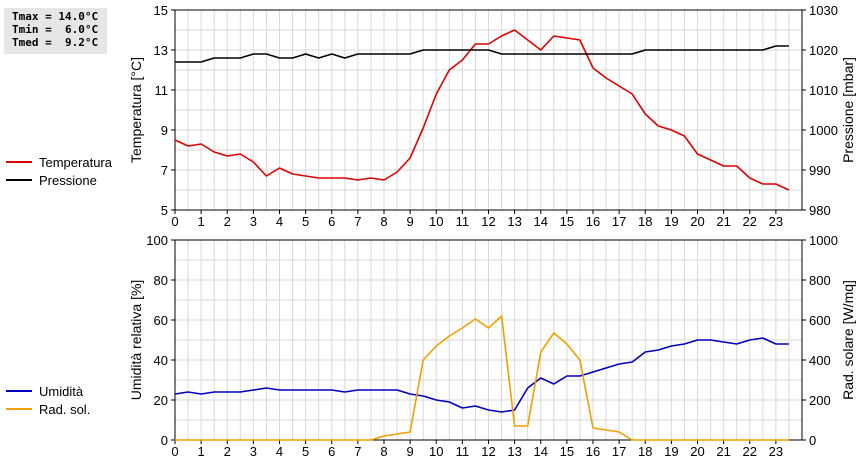 The image size is (860, 460). Describe the element at coordinates (164, 130) in the screenshot. I see `y-tick-label: 9` at that location.